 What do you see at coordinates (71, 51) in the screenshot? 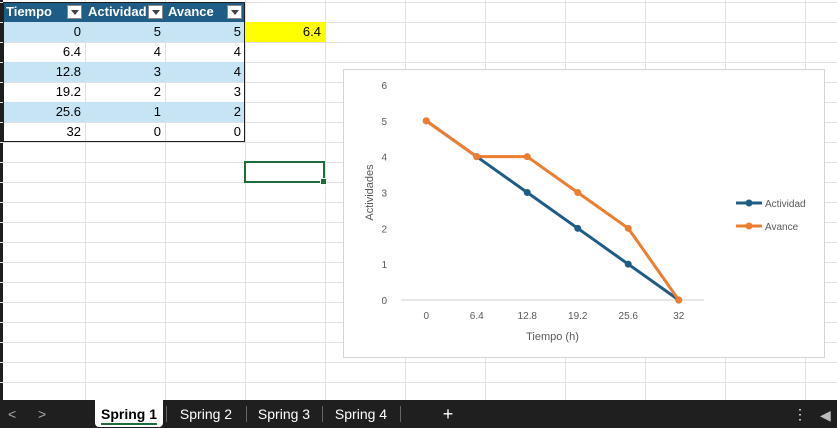
I see `table-cell: 6.4` at bounding box center [71, 51].